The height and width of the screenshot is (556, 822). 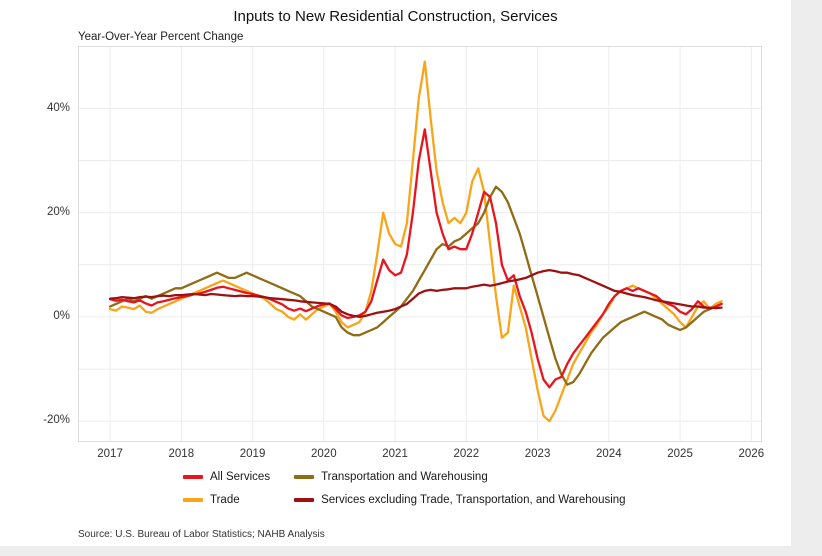 I want to click on legend-label: Trade, so click(x=225, y=500).